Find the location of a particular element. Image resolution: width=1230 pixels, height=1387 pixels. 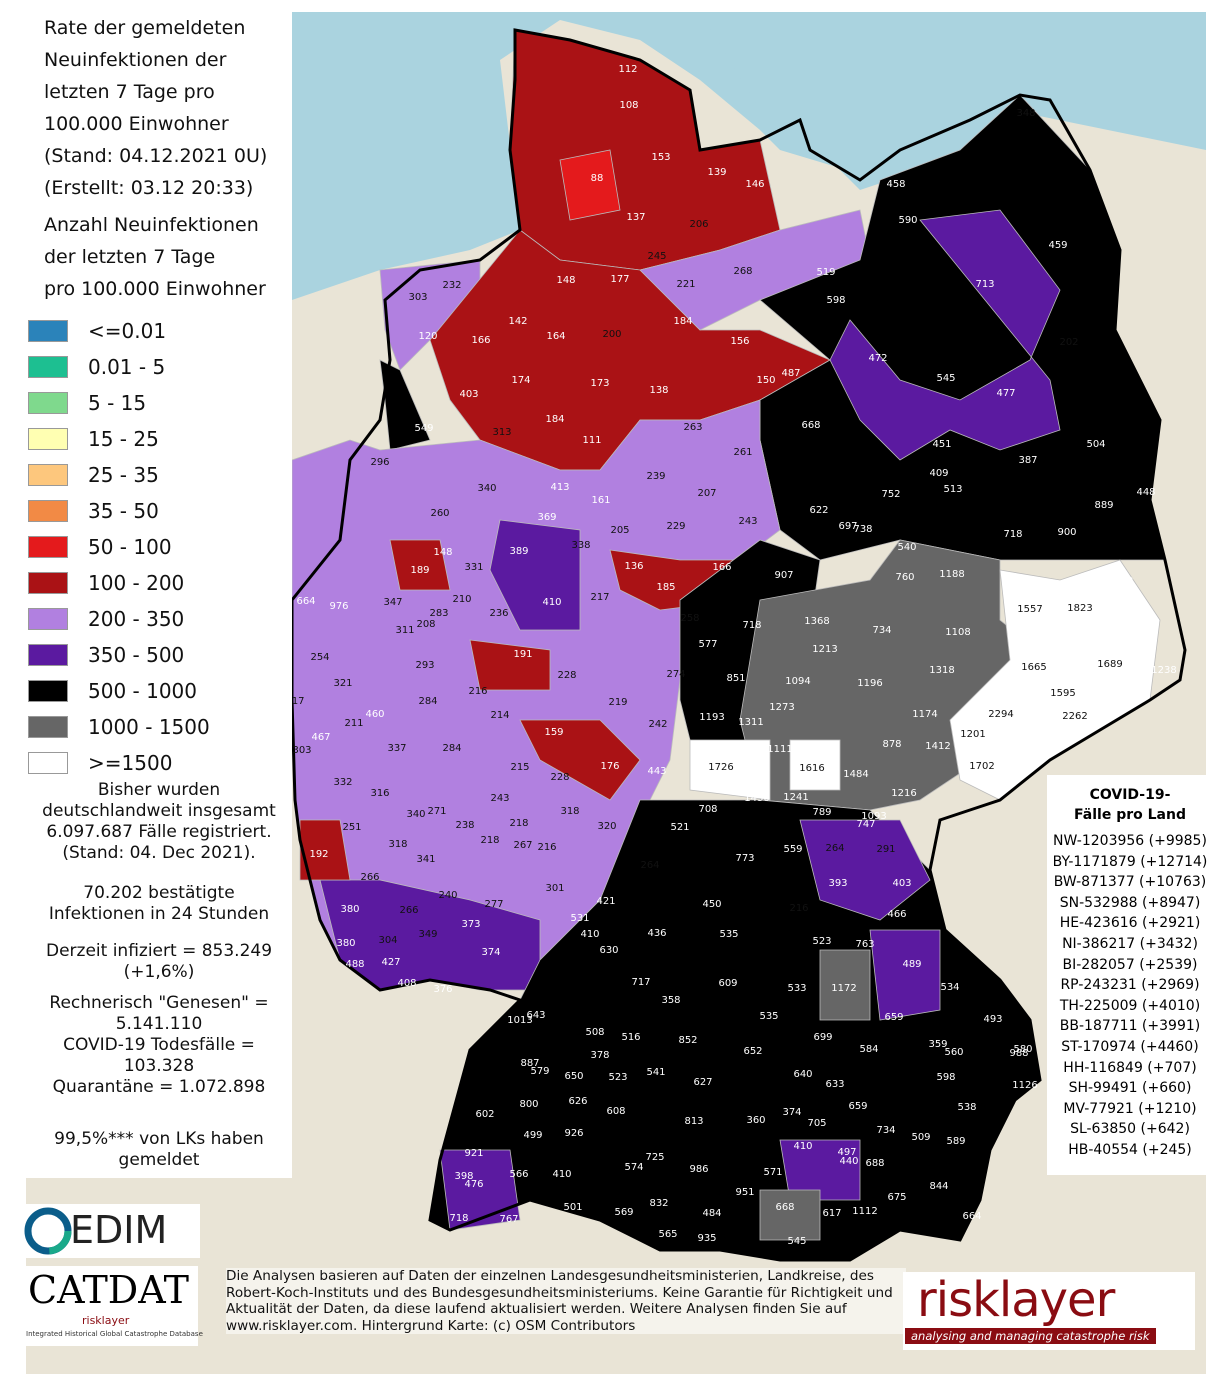

district-incidence-label: 844 is located at coordinates (938, 1186).